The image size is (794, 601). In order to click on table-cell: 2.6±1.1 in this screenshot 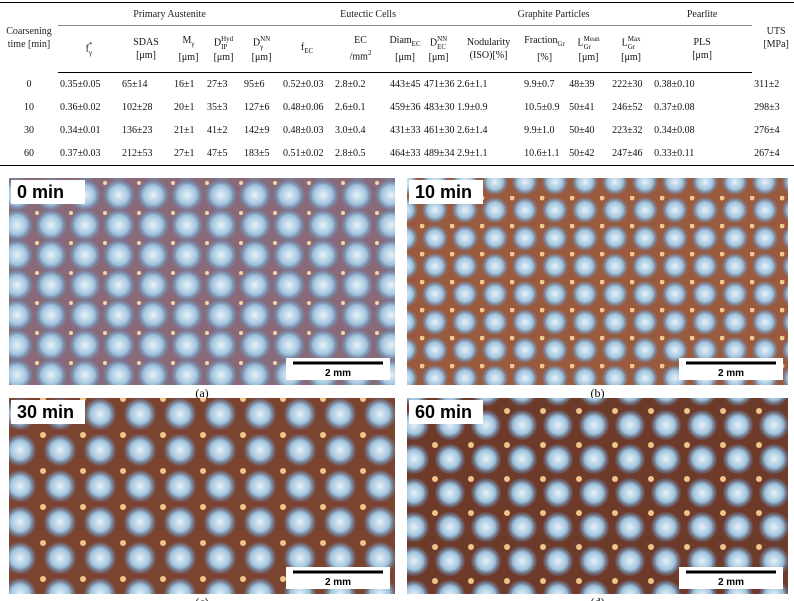, I will do `click(472, 84)`.